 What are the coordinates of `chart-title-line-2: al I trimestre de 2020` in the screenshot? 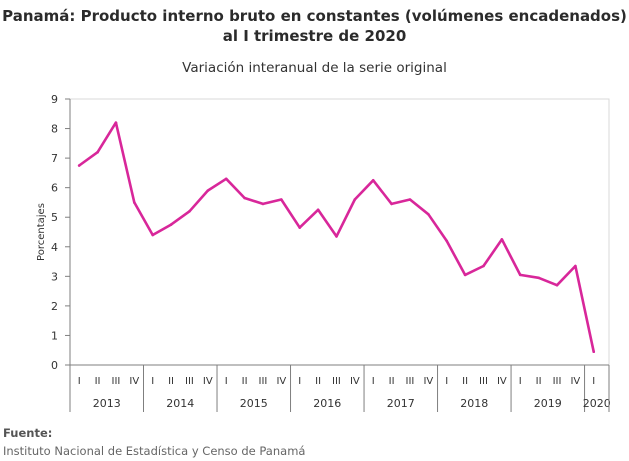 It's located at (314, 36).